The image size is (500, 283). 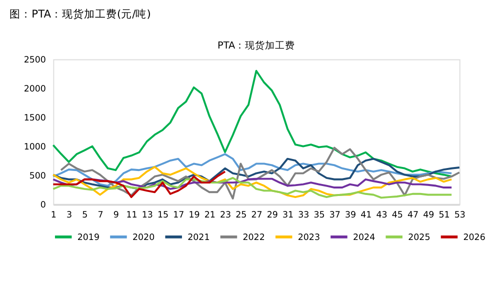 What do you see at coordinates (69, 215) in the screenshot?
I see `x-tick-label: 3` at bounding box center [69, 215].